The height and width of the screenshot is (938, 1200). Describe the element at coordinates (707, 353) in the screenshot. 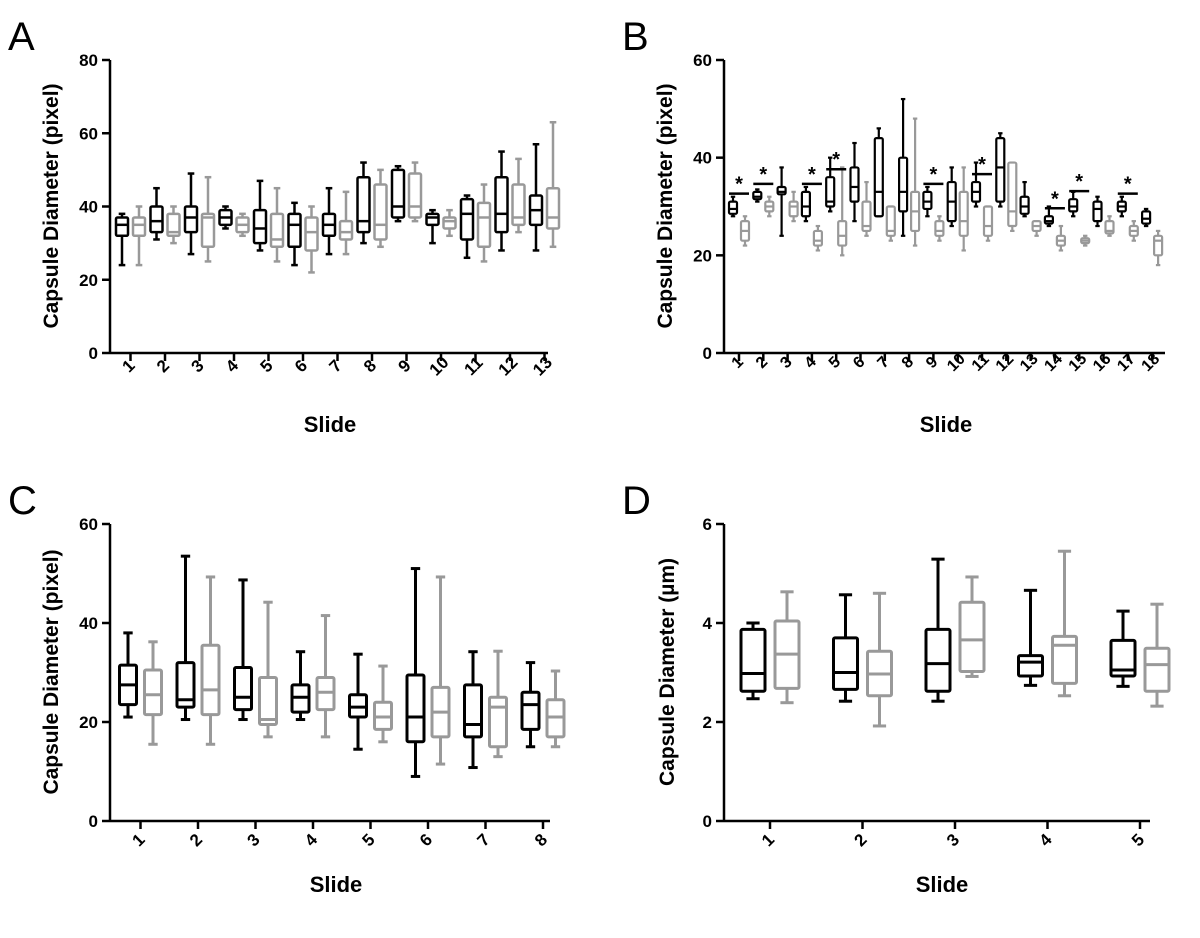

I see `y-tick-label-b: 0` at that location.